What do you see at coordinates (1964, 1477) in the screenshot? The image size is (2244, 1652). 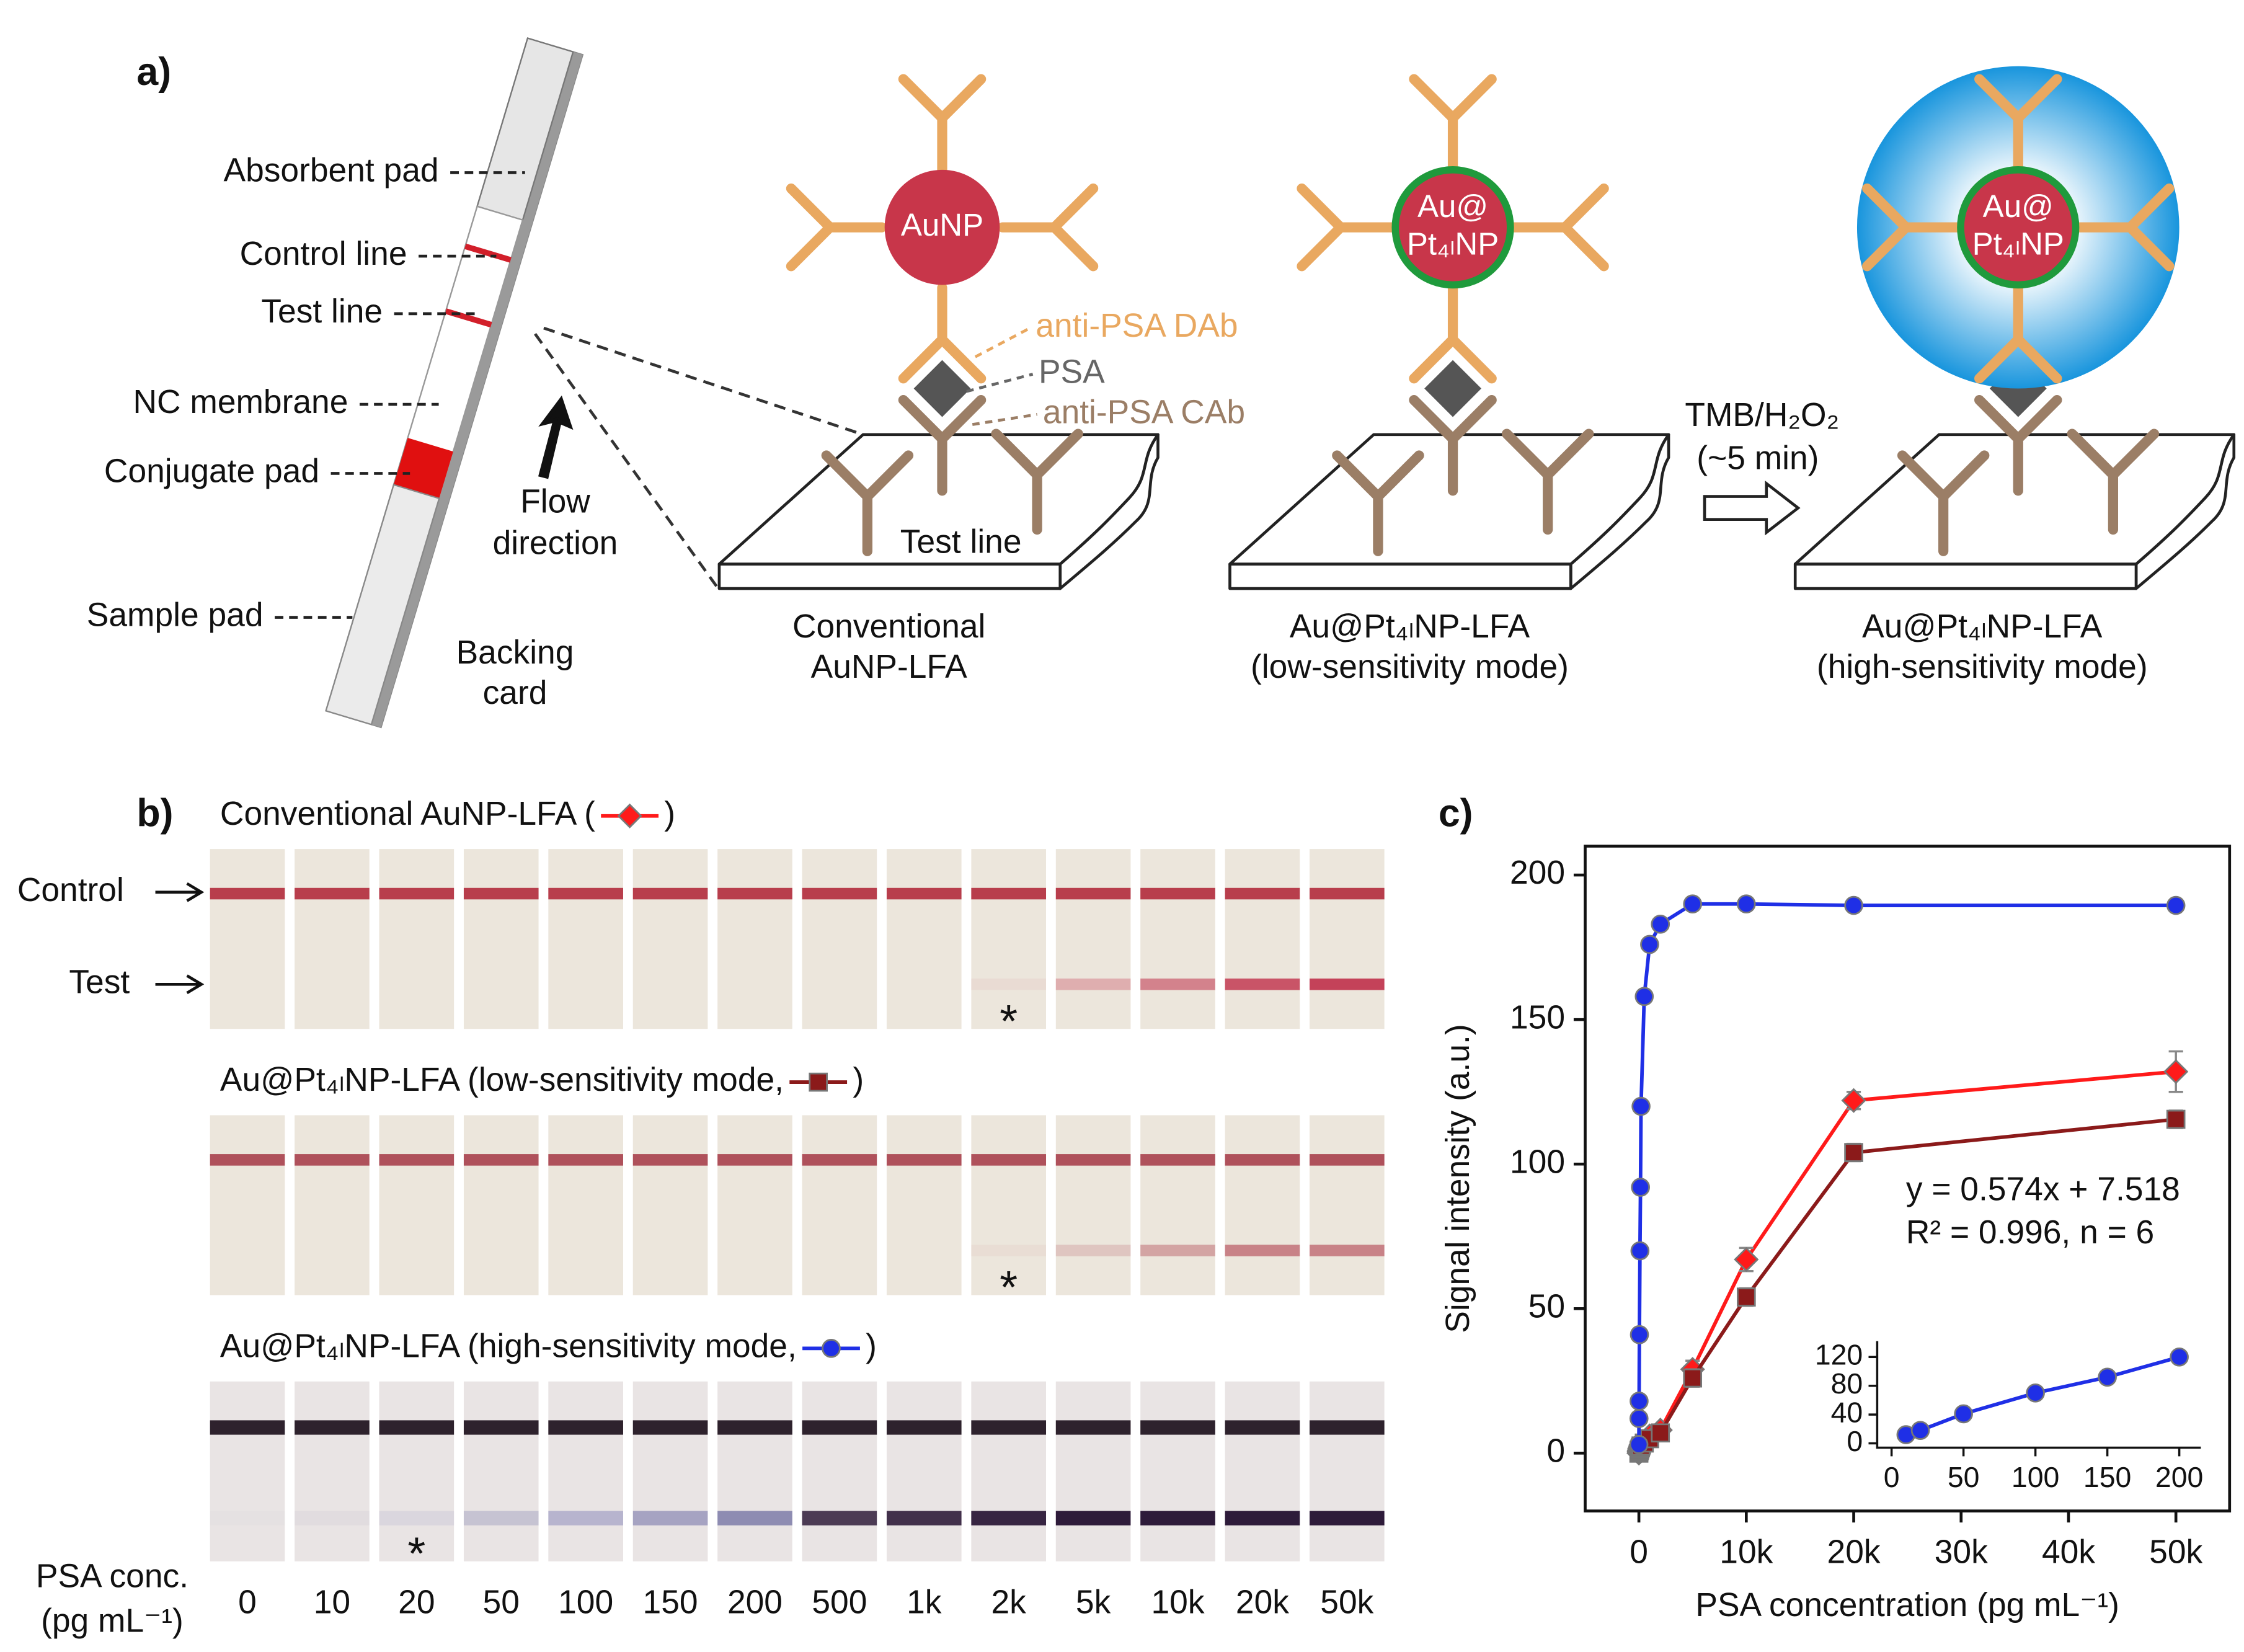 I see `inset-x-tick-label: 50` at bounding box center [1964, 1477].